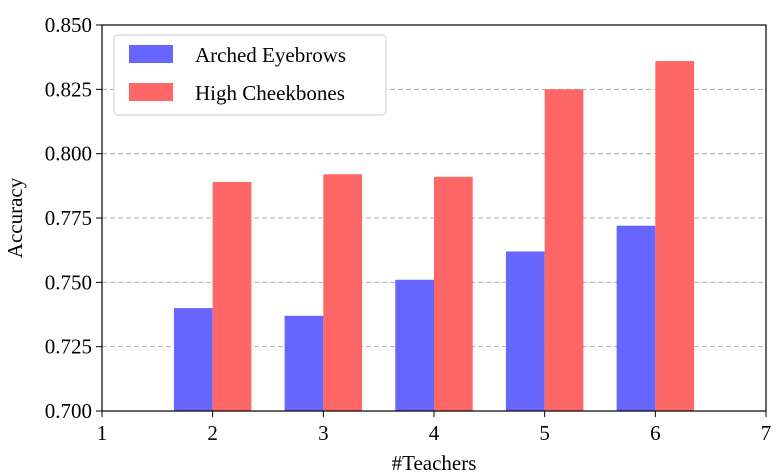  I want to click on x-tick-label: 1, so click(102, 433).